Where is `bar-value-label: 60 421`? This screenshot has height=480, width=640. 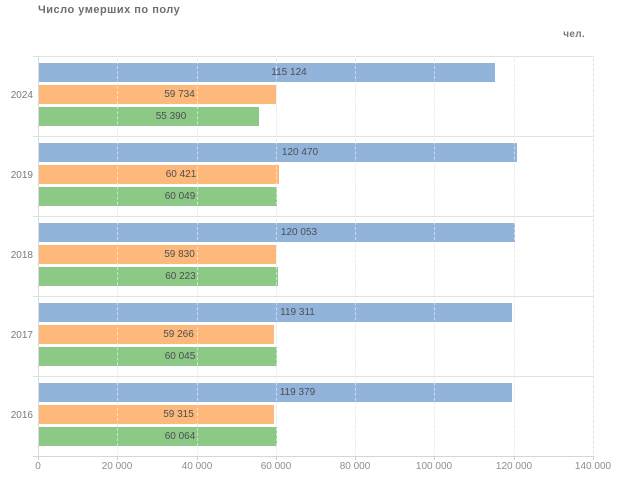 bar-value-label: 60 421 is located at coordinates (181, 174).